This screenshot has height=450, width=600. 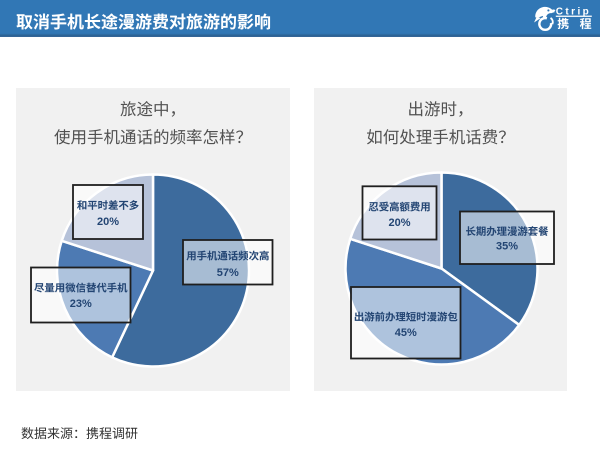 I want to click on svg-text: 和平时差不多, so click(x=108, y=204).